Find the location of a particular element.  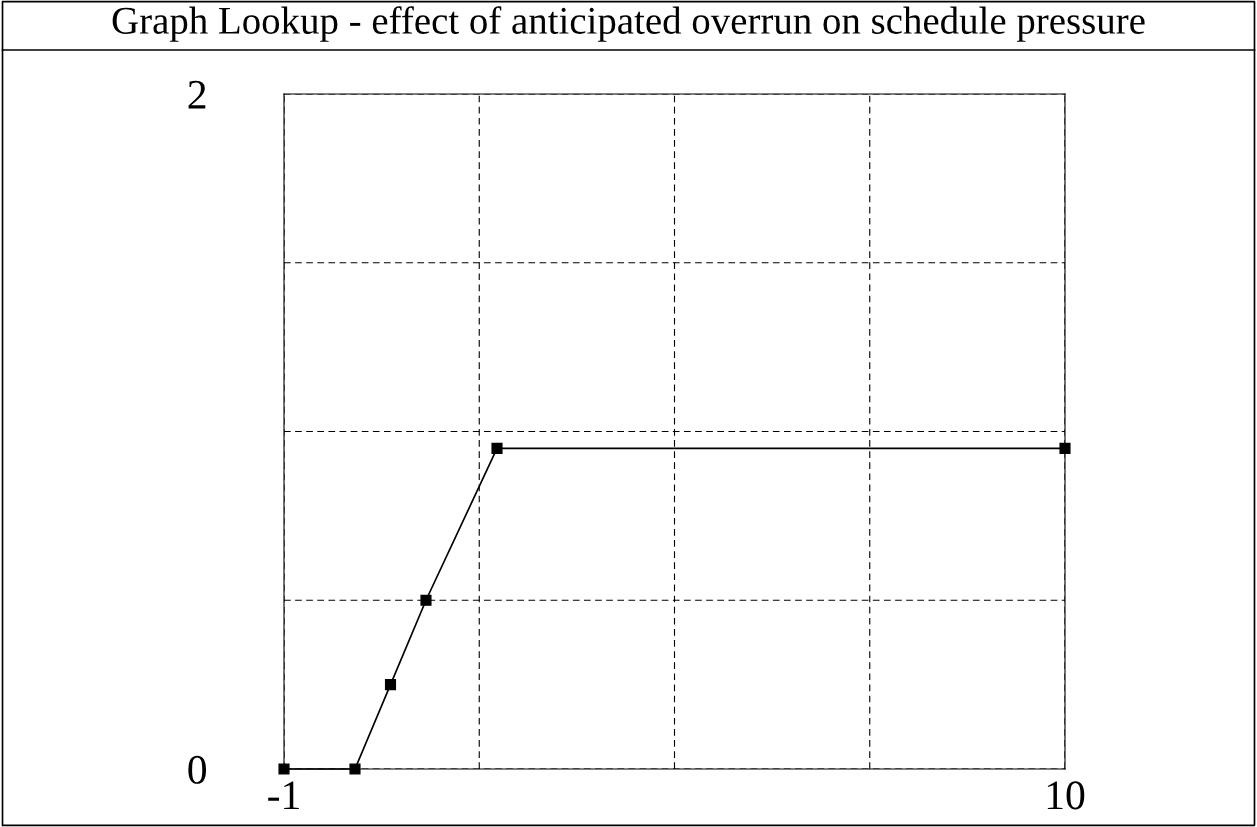

chart-title: Graph Lookup - effect of anticipated overrun on schedule pressure is located at coordinates (628, 24).